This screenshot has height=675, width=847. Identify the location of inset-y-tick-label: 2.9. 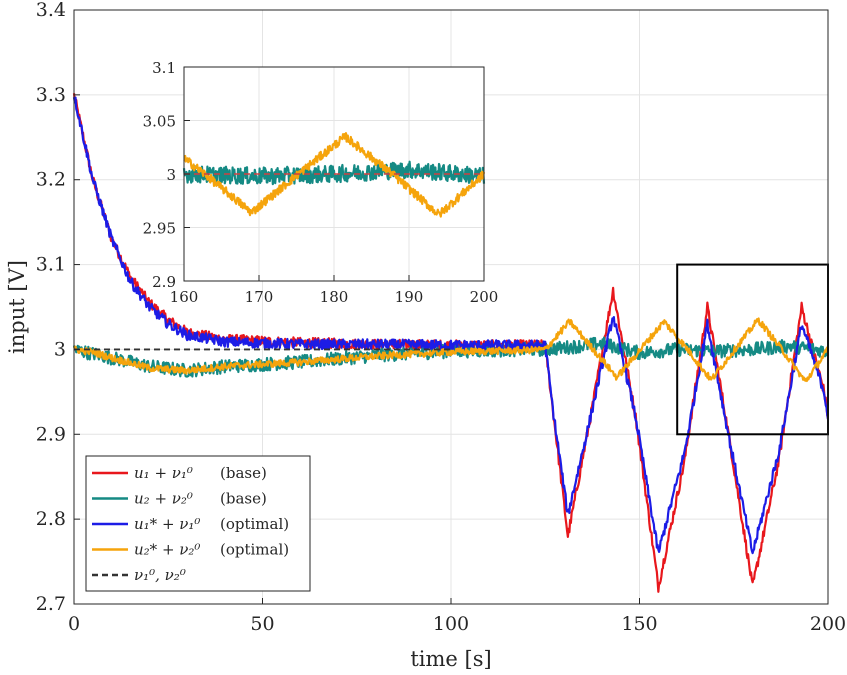
(164, 282).